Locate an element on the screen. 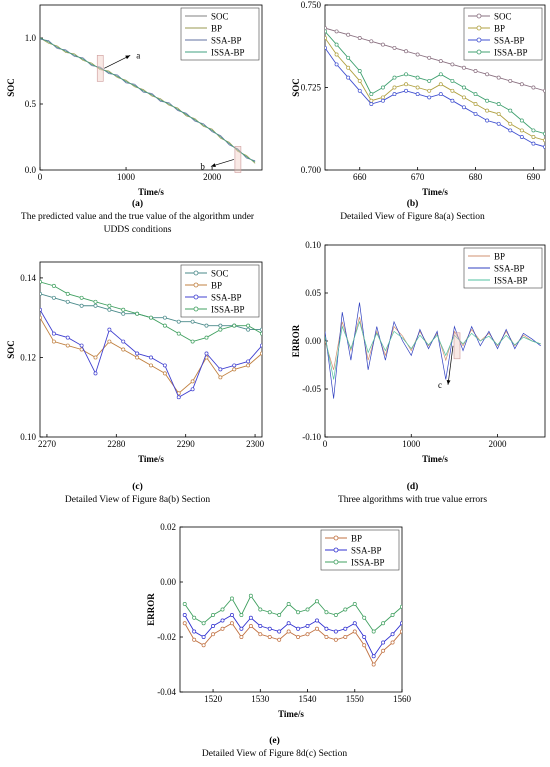 Image resolution: width=550 pixels, height=767 pixels. x-tick-label: 1000 is located at coordinates (126, 177).